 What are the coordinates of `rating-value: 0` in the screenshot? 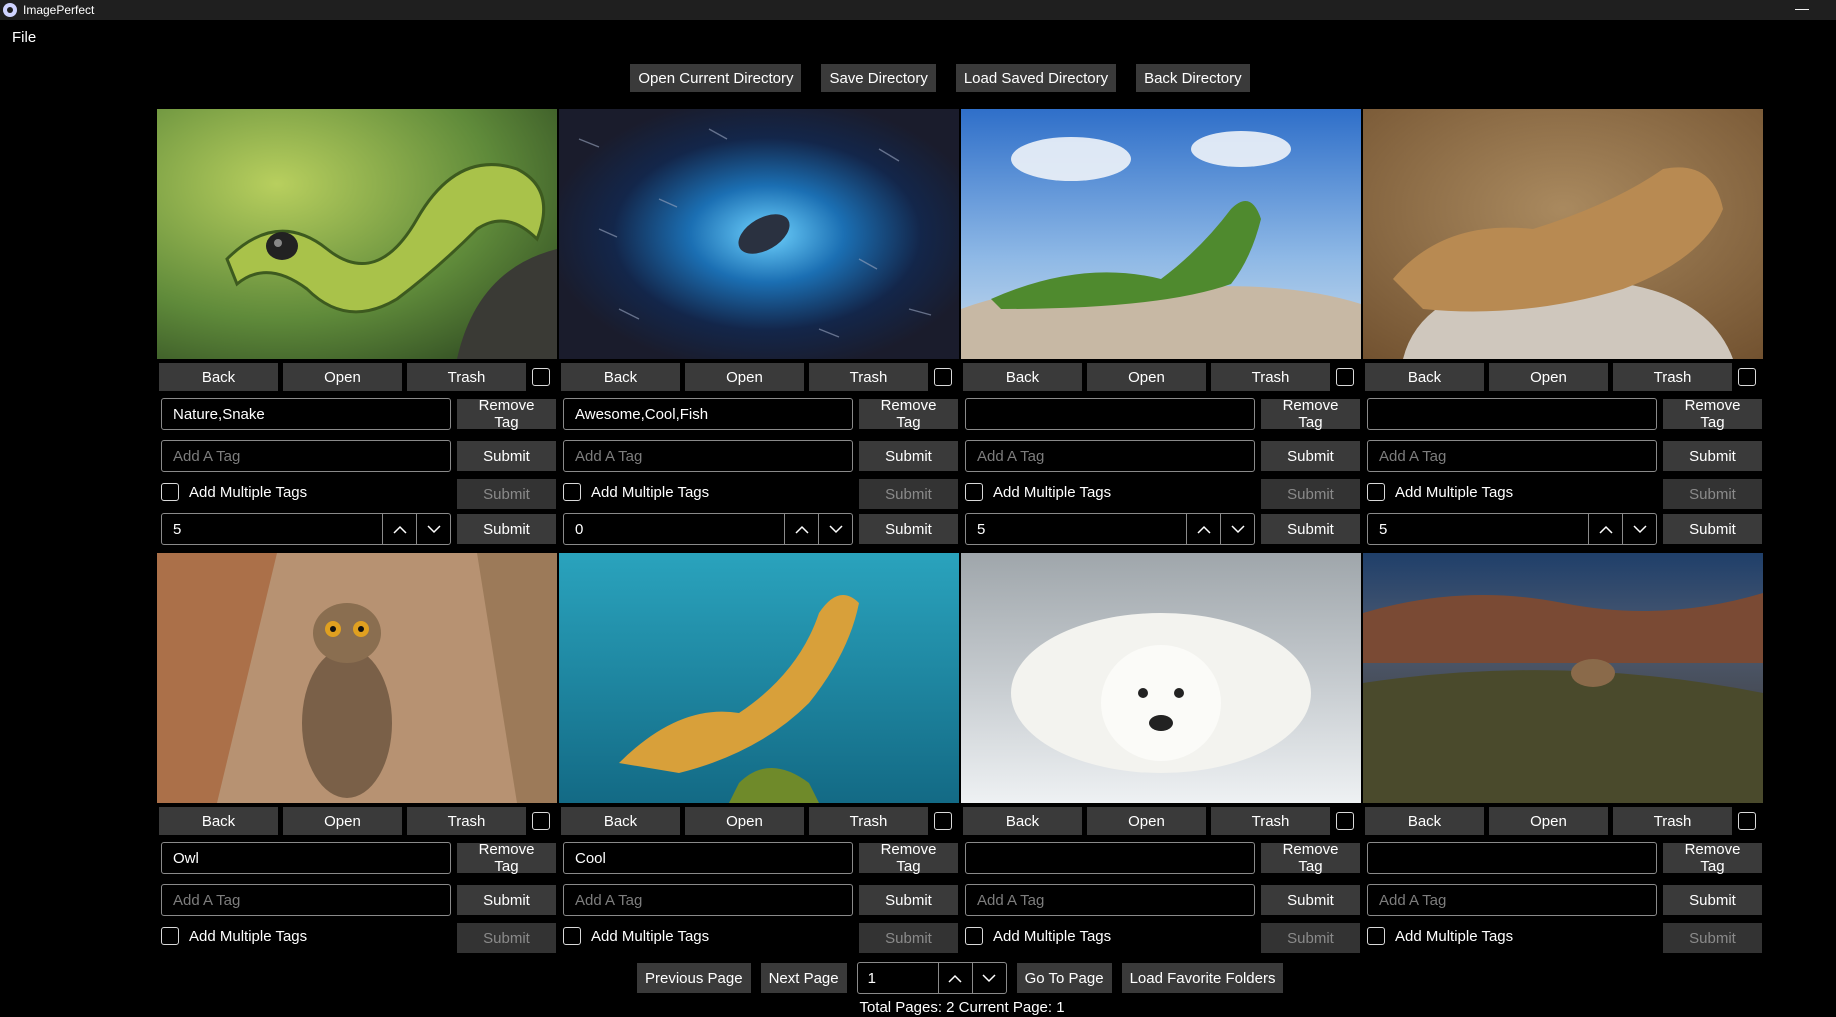 It's located at (579, 529).